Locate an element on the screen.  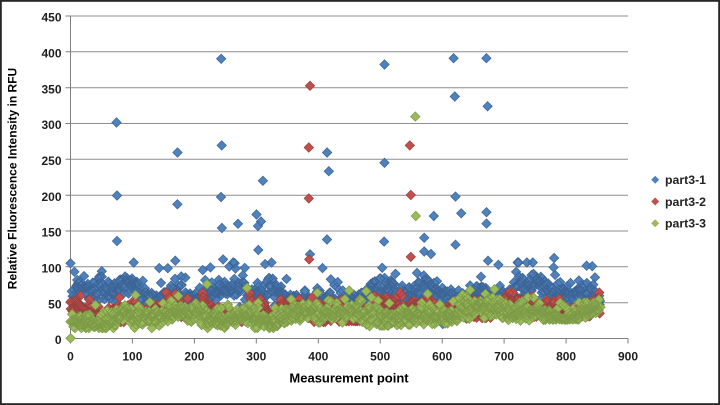
svg-text: 150 is located at coordinates (51, 233).